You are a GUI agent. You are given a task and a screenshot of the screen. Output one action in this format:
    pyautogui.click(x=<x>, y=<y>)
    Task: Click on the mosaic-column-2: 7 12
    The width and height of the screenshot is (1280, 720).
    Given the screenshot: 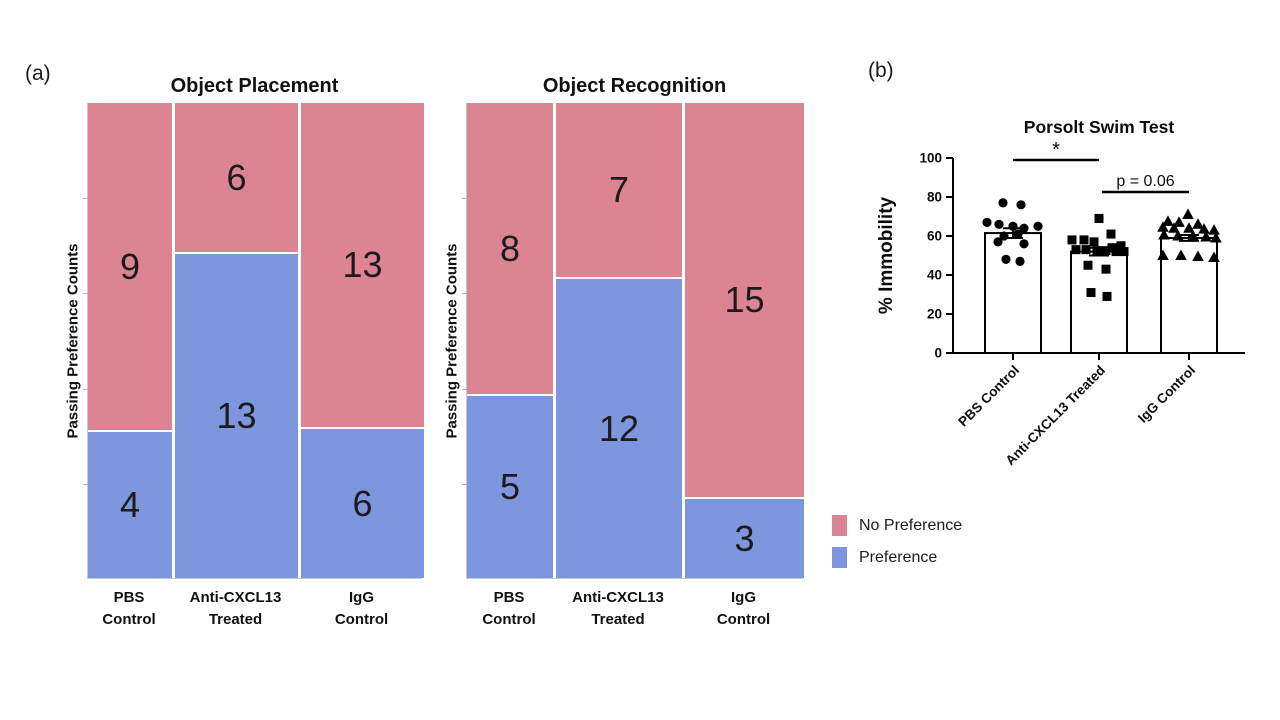 What is the action you would take?
    pyautogui.click(x=619, y=340)
    